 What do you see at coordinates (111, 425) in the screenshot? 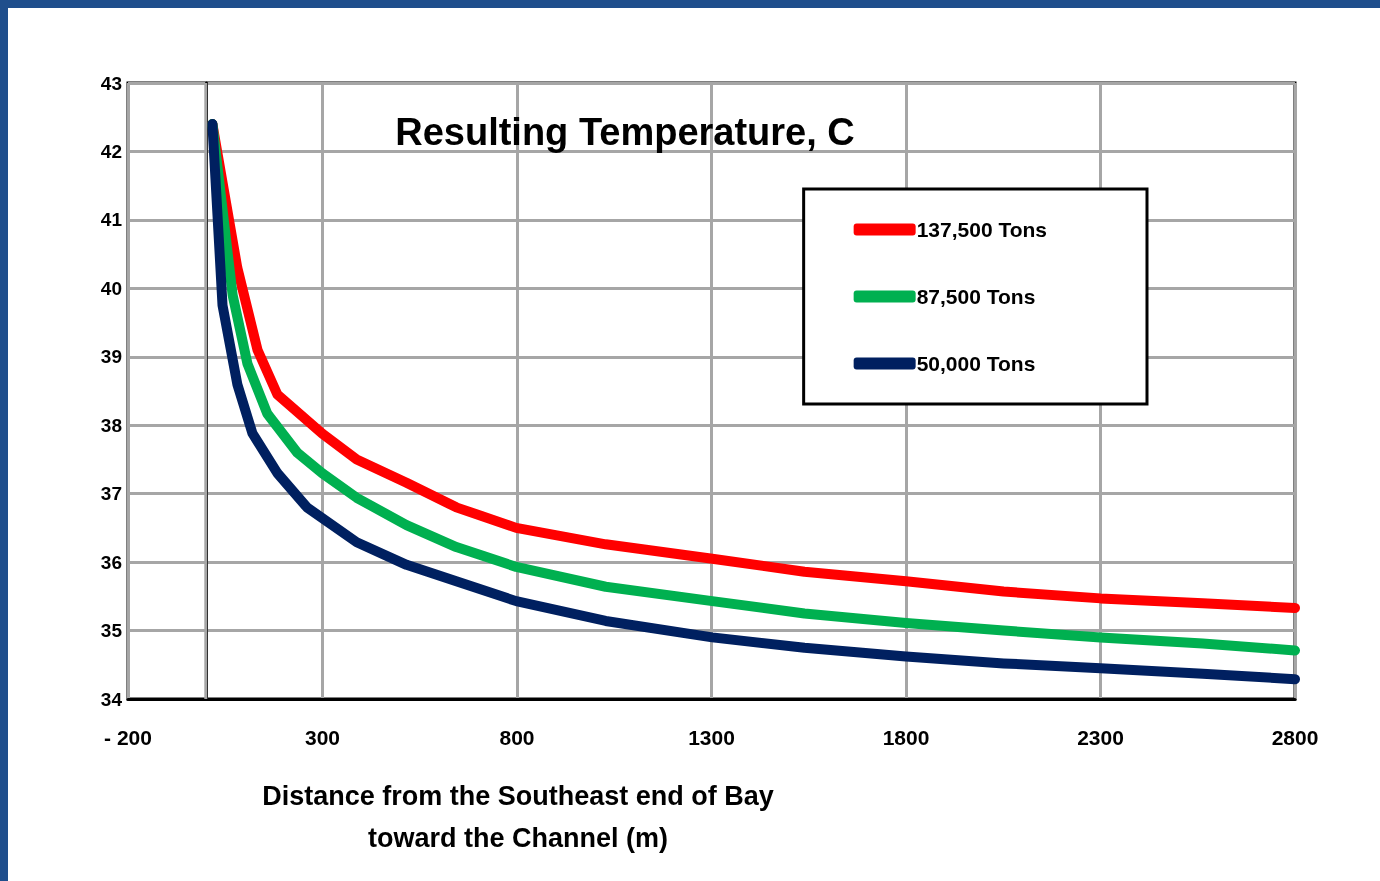
I see `y-tick-label: 38` at bounding box center [111, 425].